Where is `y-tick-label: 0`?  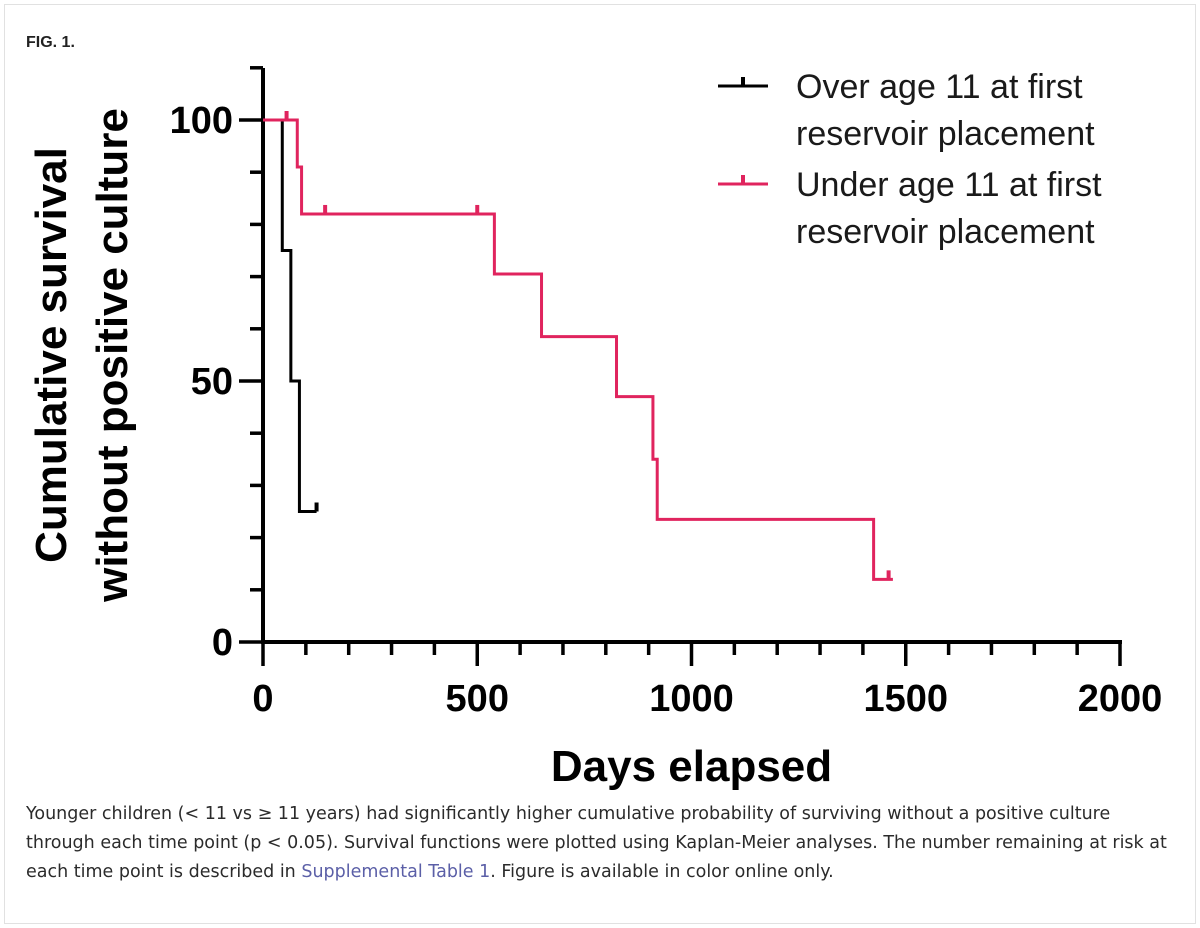
y-tick-label: 0 is located at coordinates (222, 643).